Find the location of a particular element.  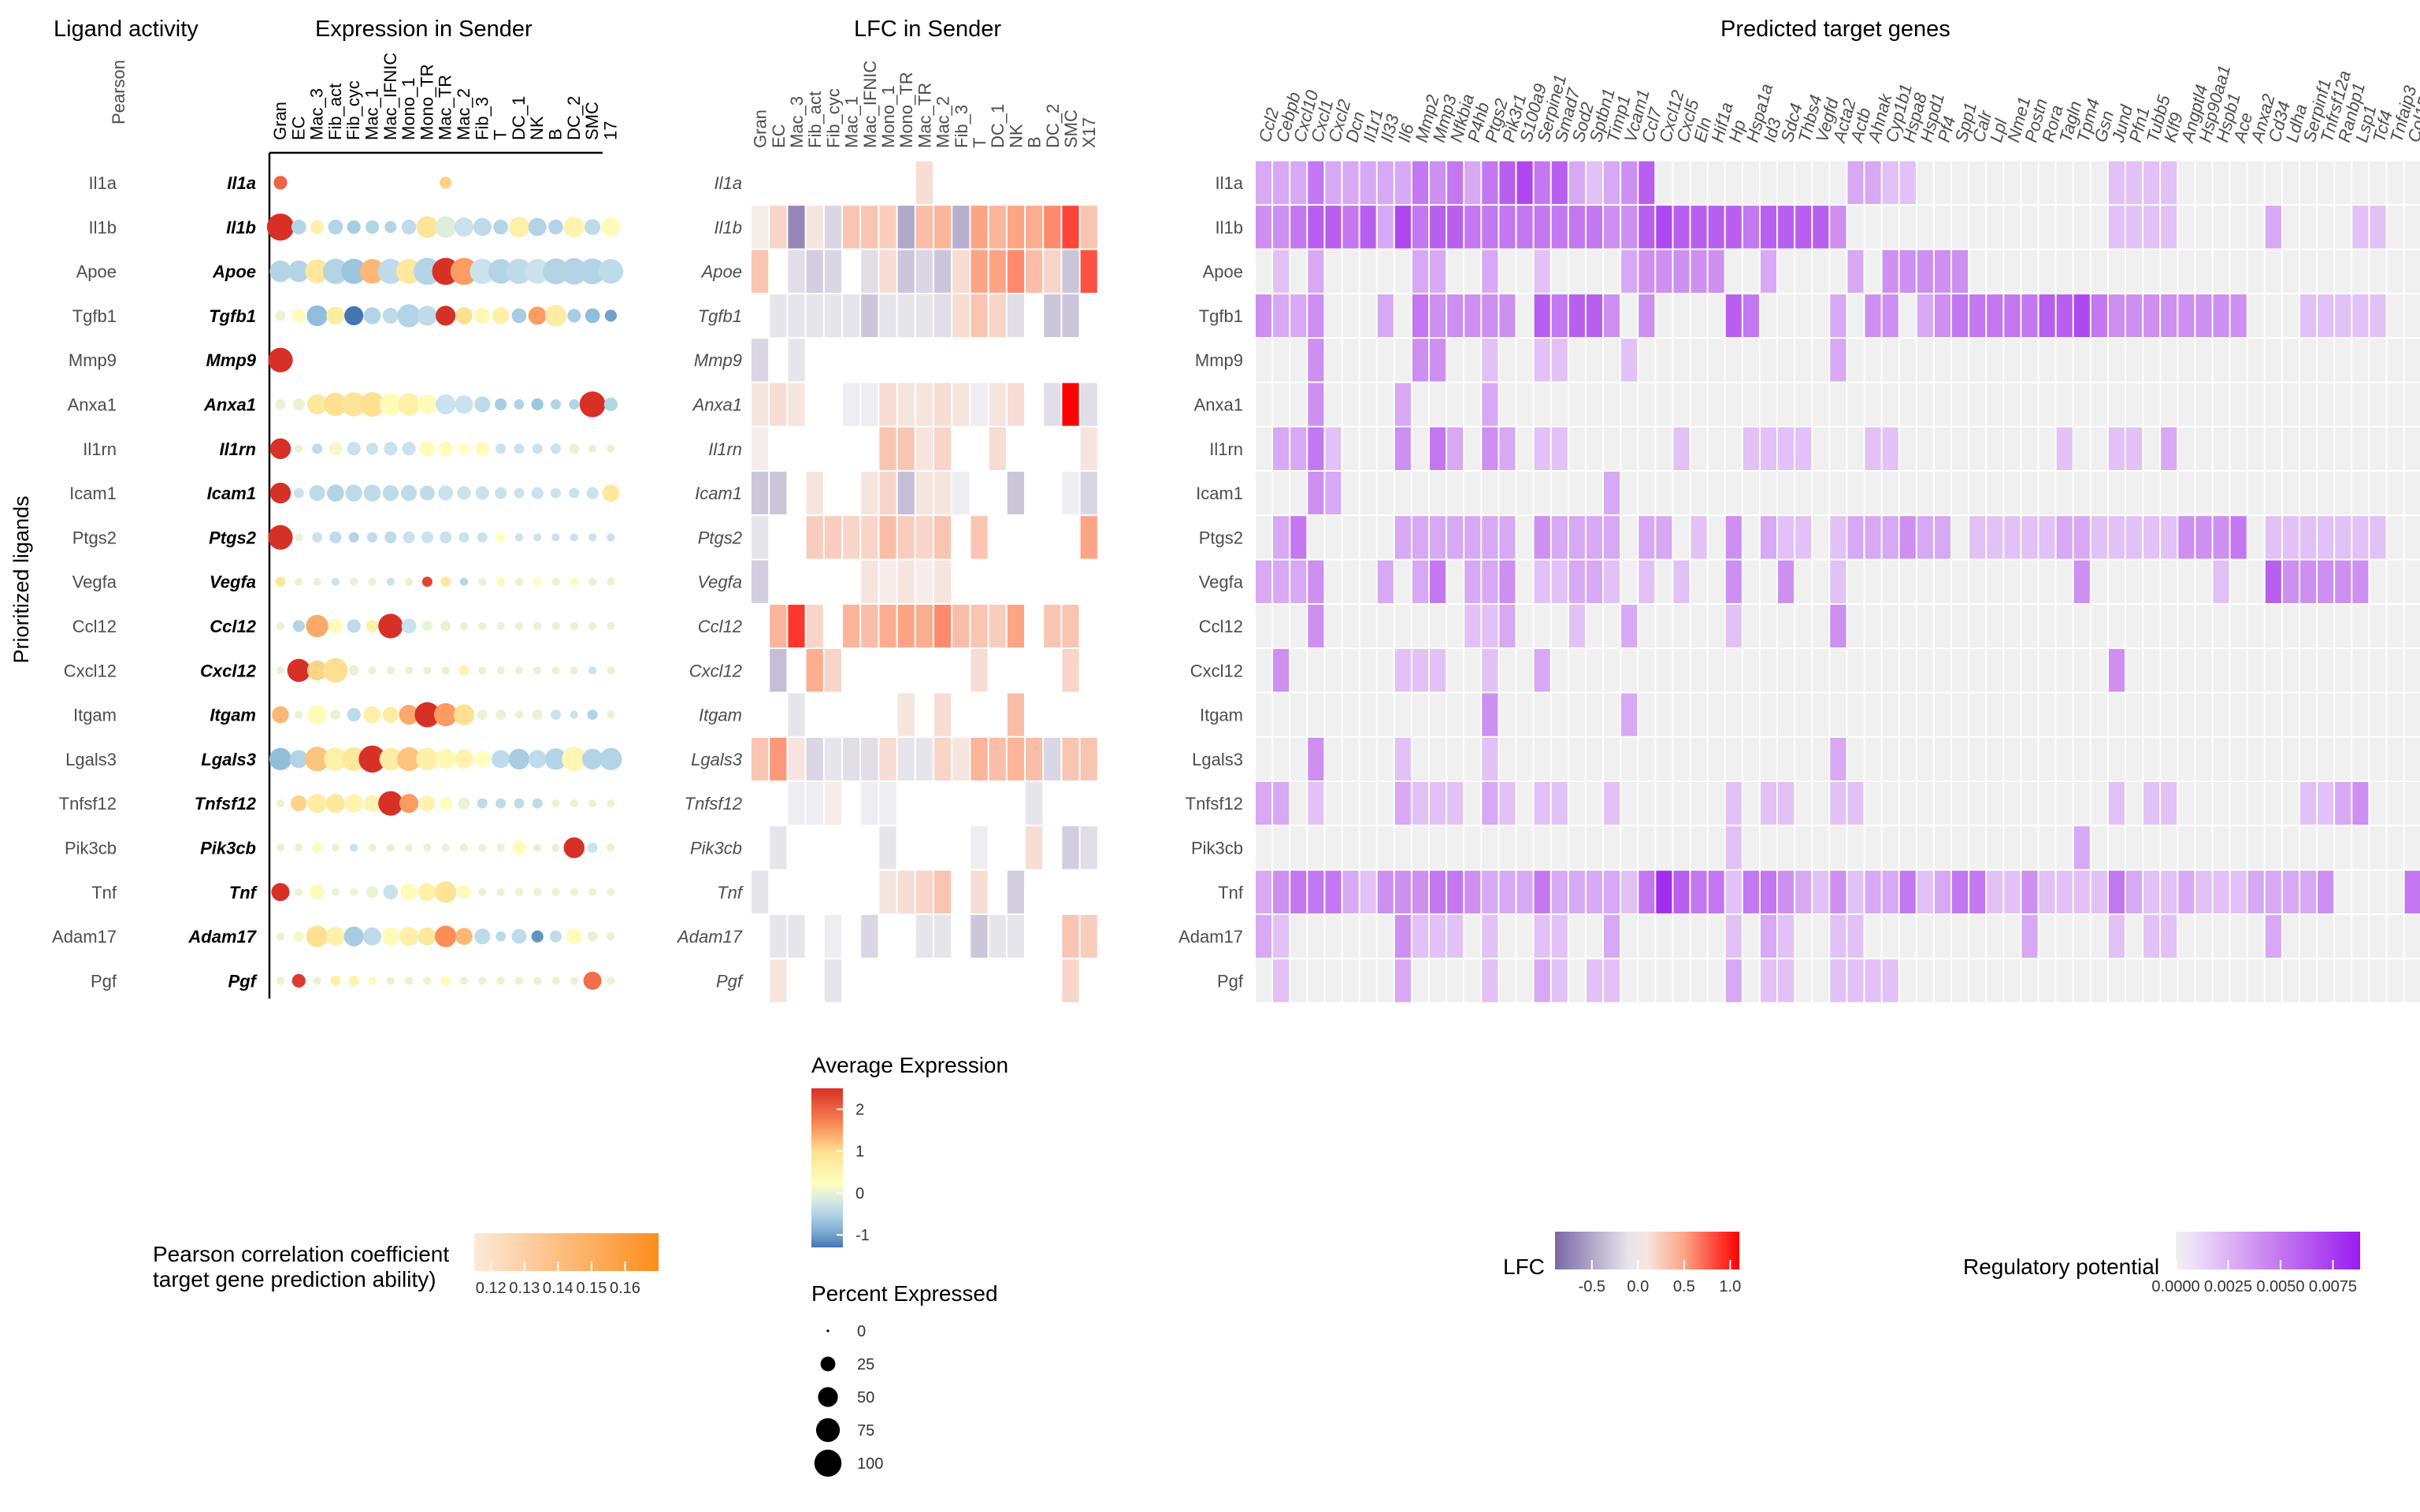

lfc-row-label: Il1rn is located at coordinates (725, 449).